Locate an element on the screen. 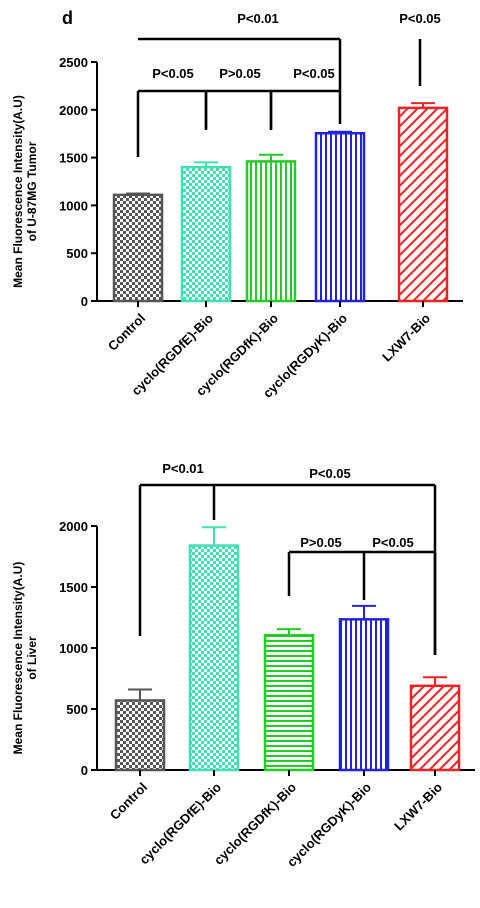 The width and height of the screenshot is (480, 908). category-label: cyclo(RGDyK)-Bio is located at coordinates (329, 824).